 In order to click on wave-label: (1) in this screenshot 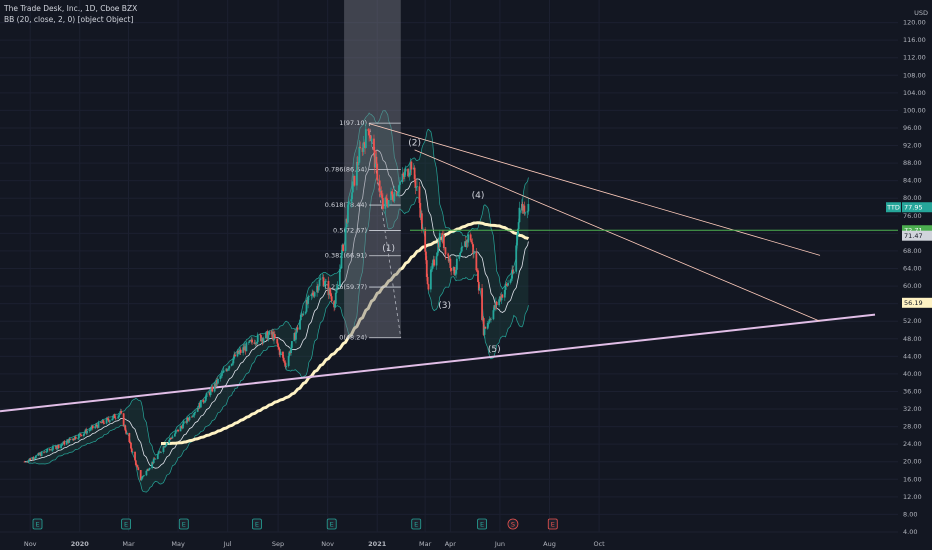, I will do `click(388, 249)`.